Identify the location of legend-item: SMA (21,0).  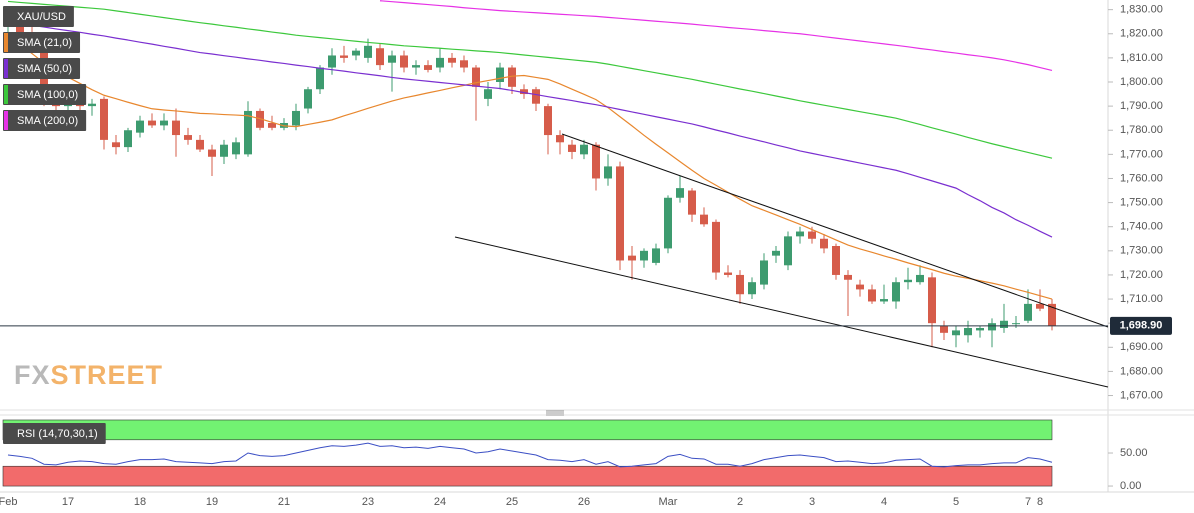
(42, 42).